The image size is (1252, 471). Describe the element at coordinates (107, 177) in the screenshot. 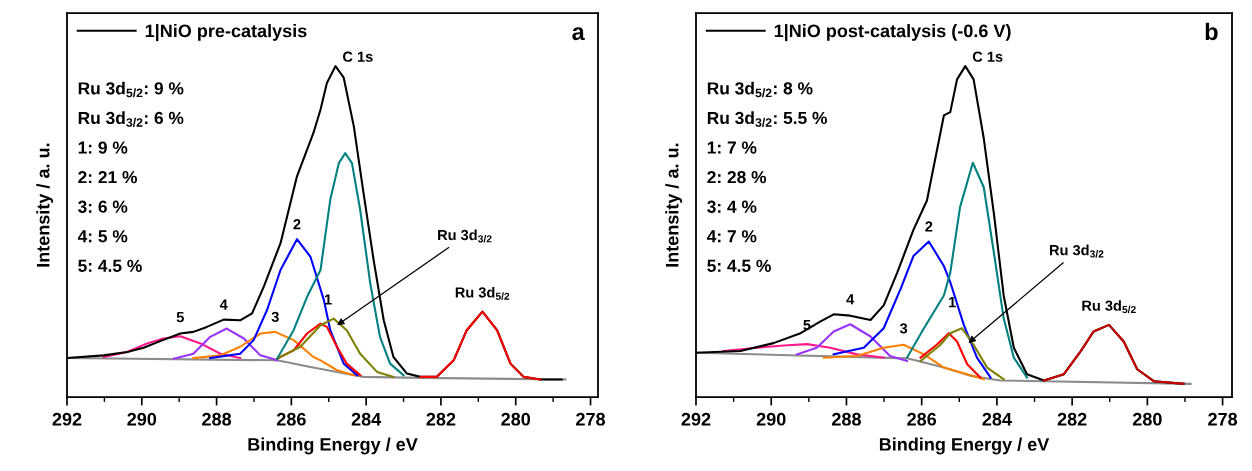

I see `annotation: 2: 21 %` at that location.